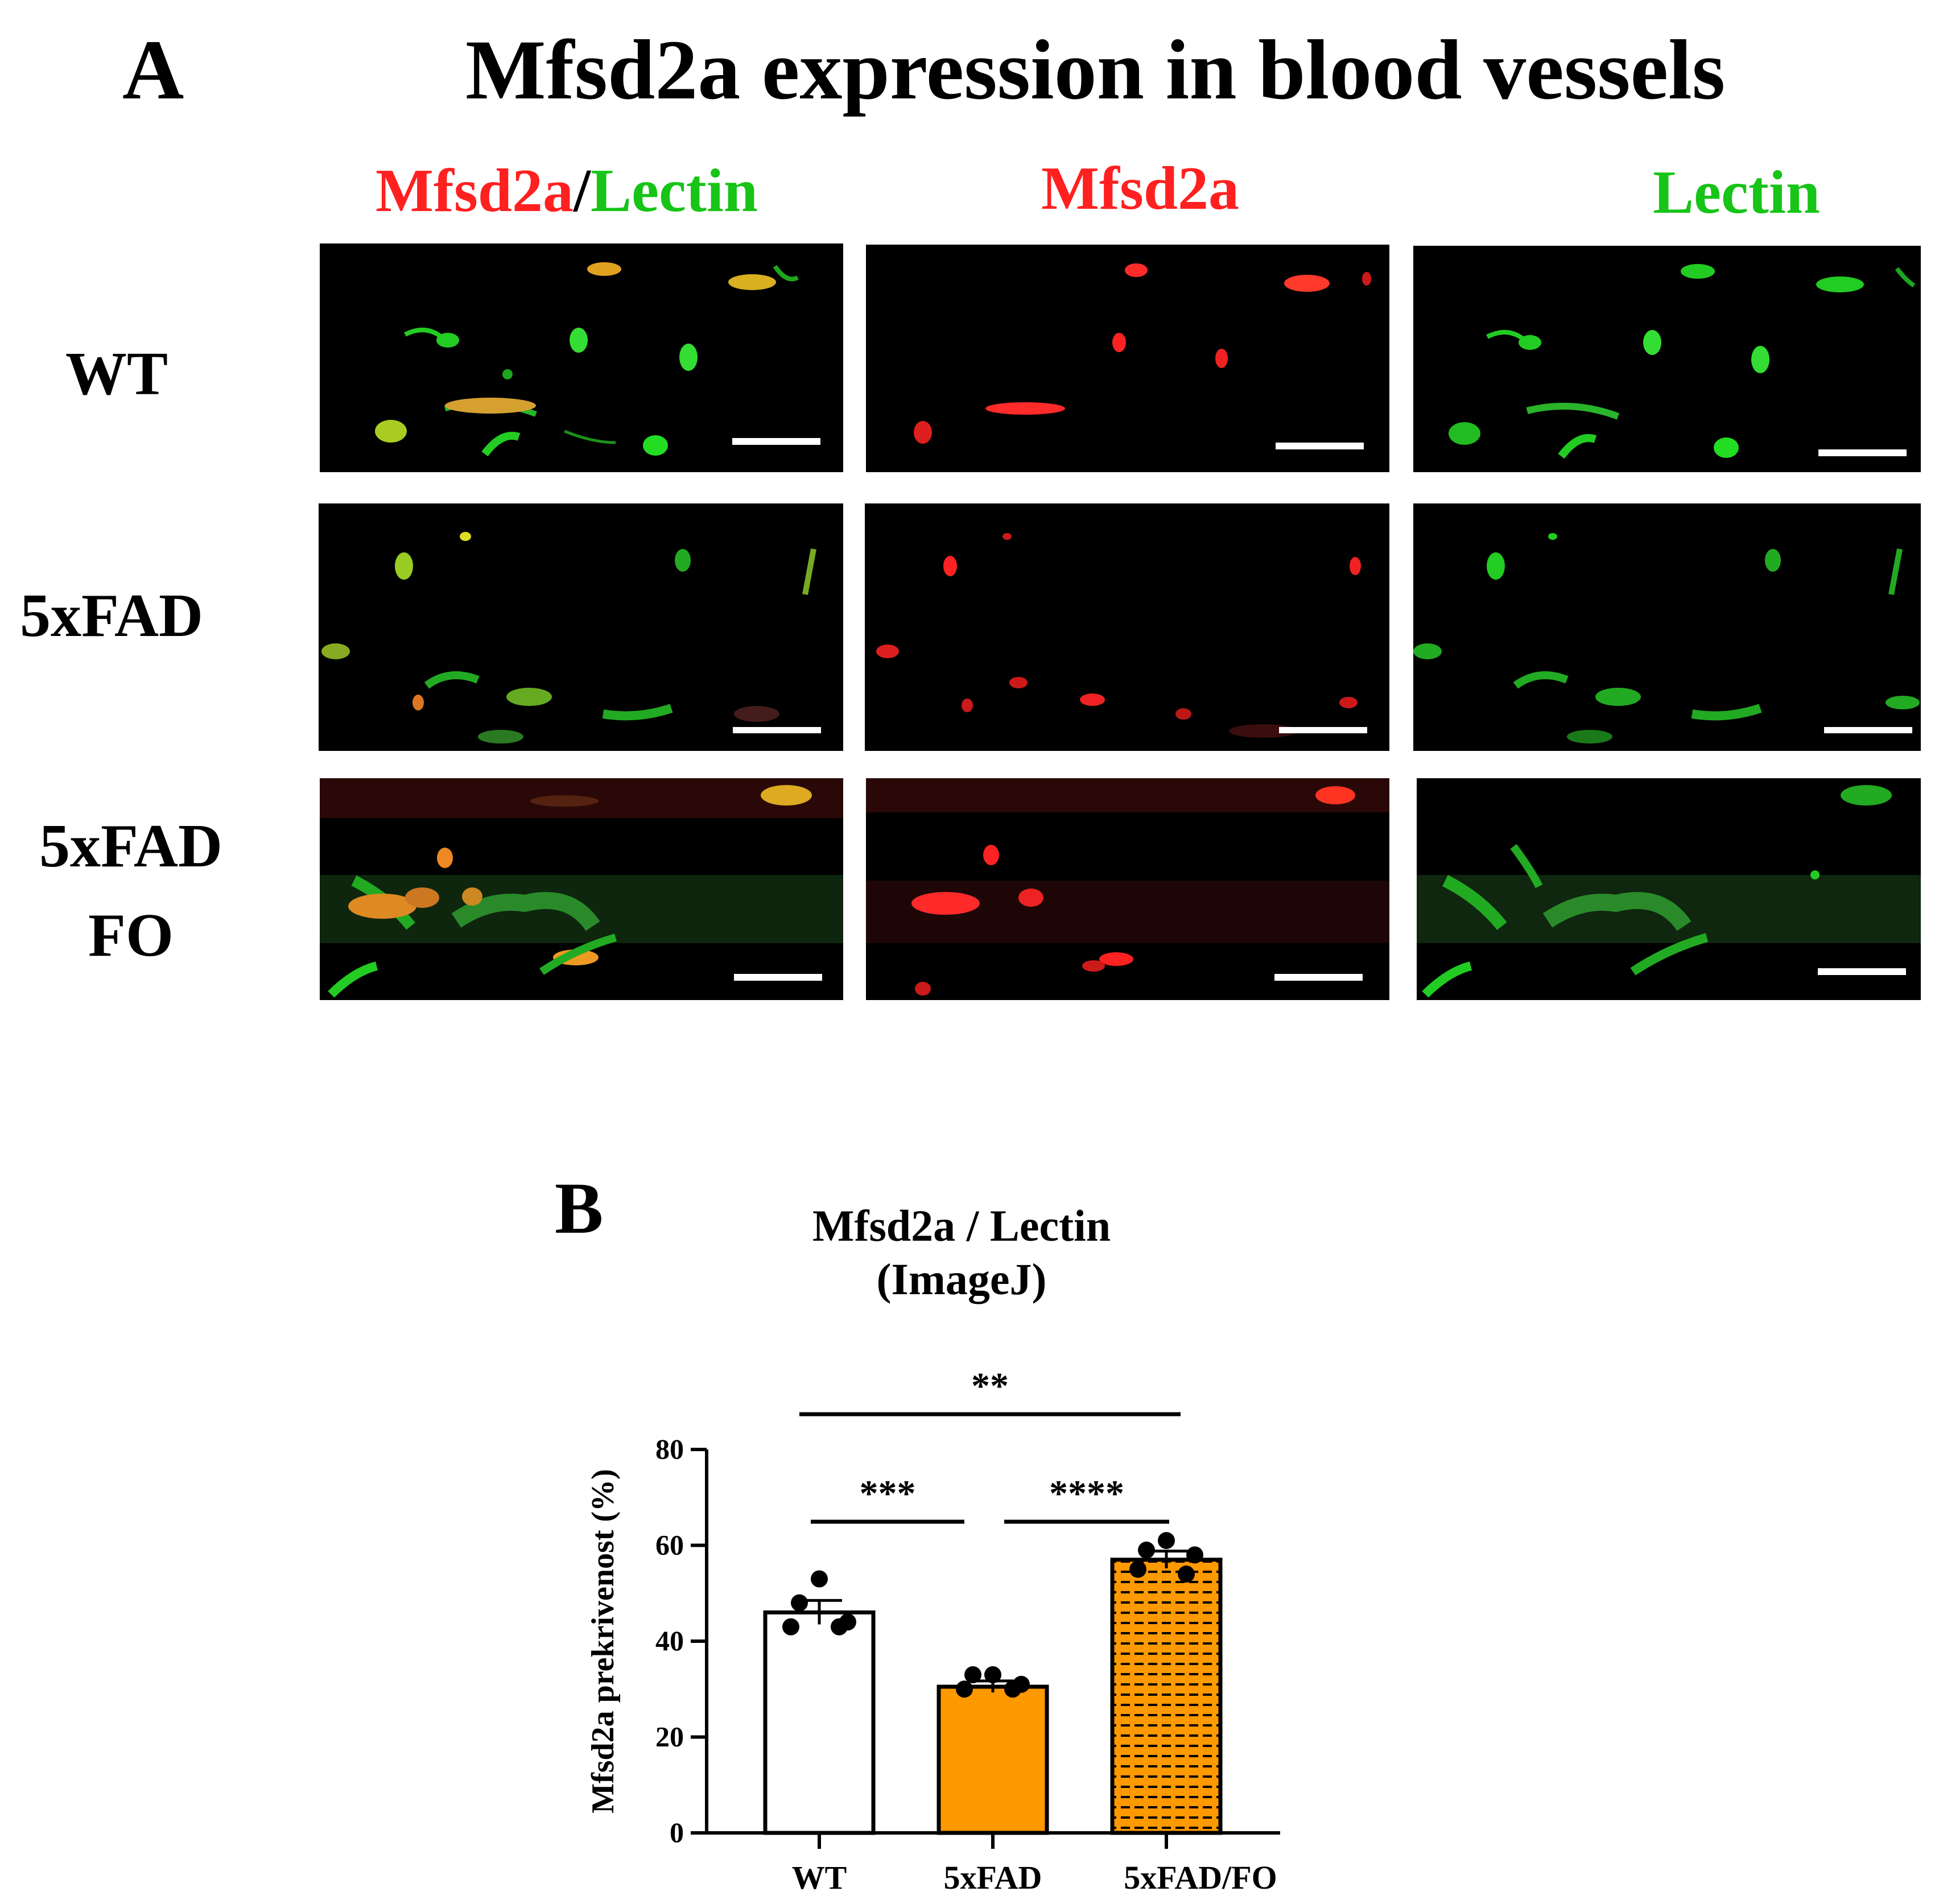 Image resolution: width=1939 pixels, height=1904 pixels. Describe the element at coordinates (475, 191) in the screenshot. I see `merge-label-mfsd2a: Mfsd2a` at that location.